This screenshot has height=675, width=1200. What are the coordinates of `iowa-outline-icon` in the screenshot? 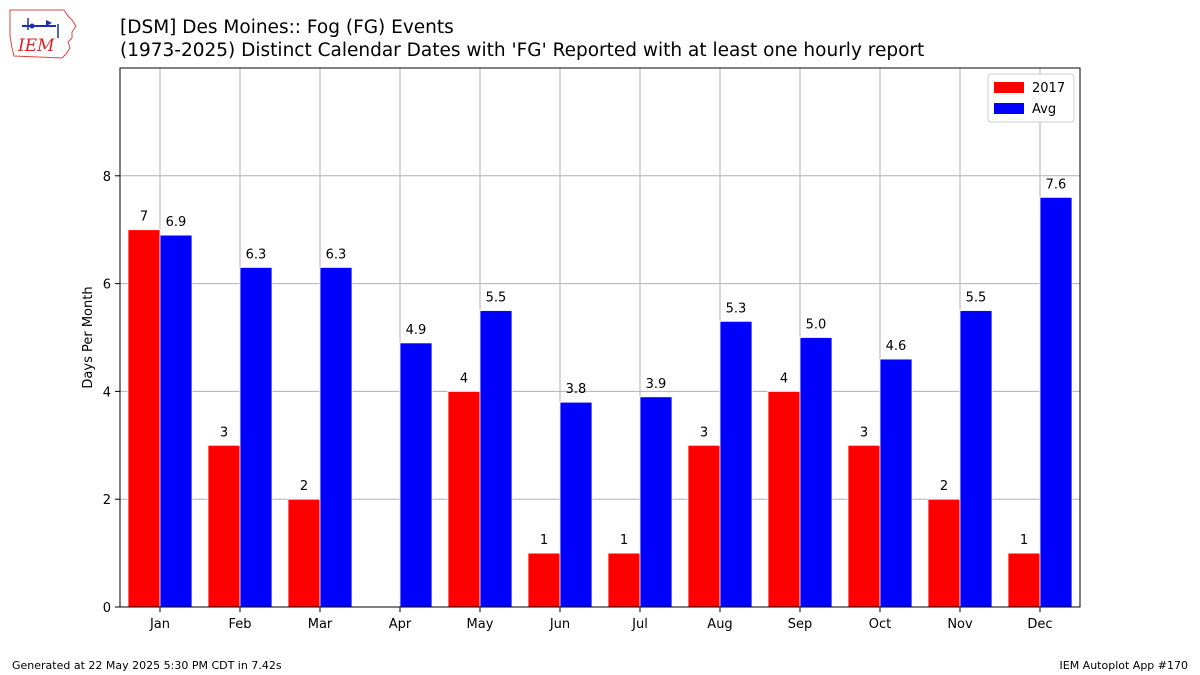 It's located at (43, 34).